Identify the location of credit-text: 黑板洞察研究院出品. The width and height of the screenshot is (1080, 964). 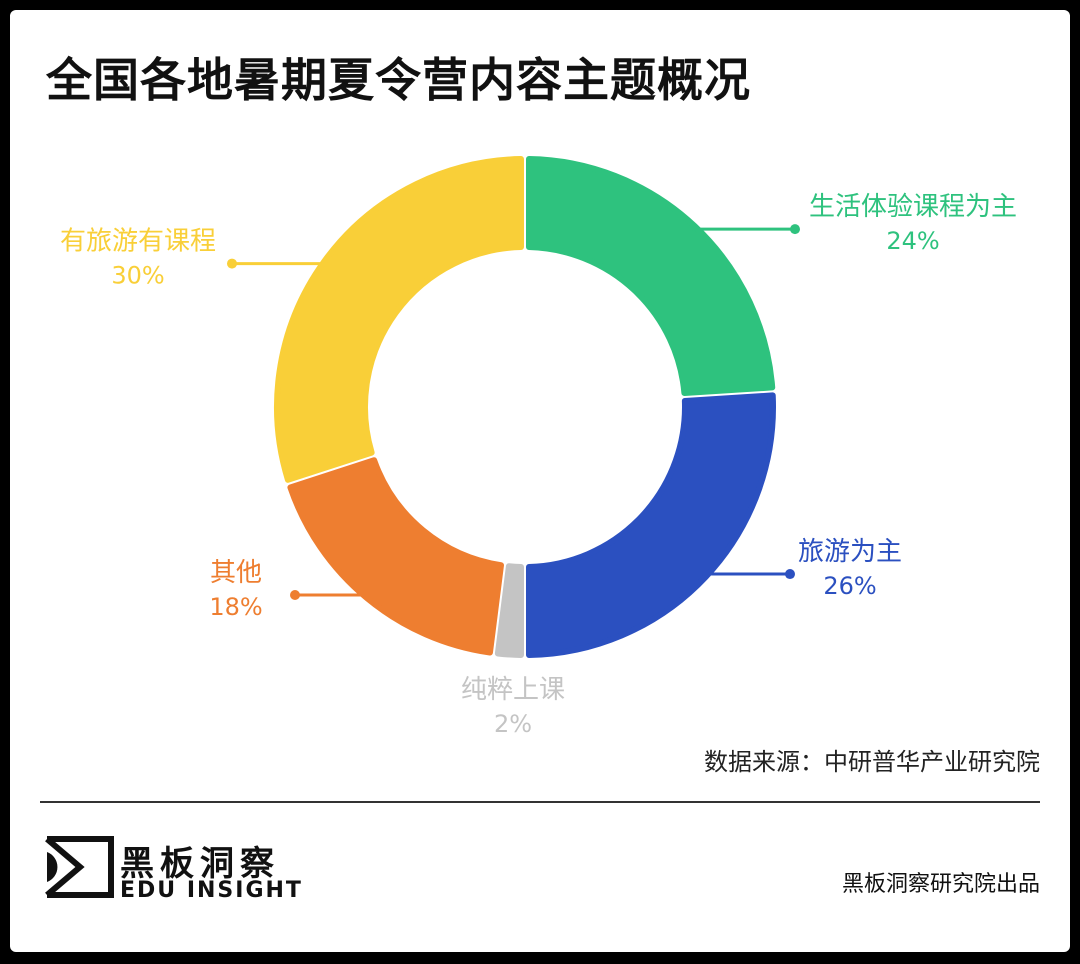
(940, 884).